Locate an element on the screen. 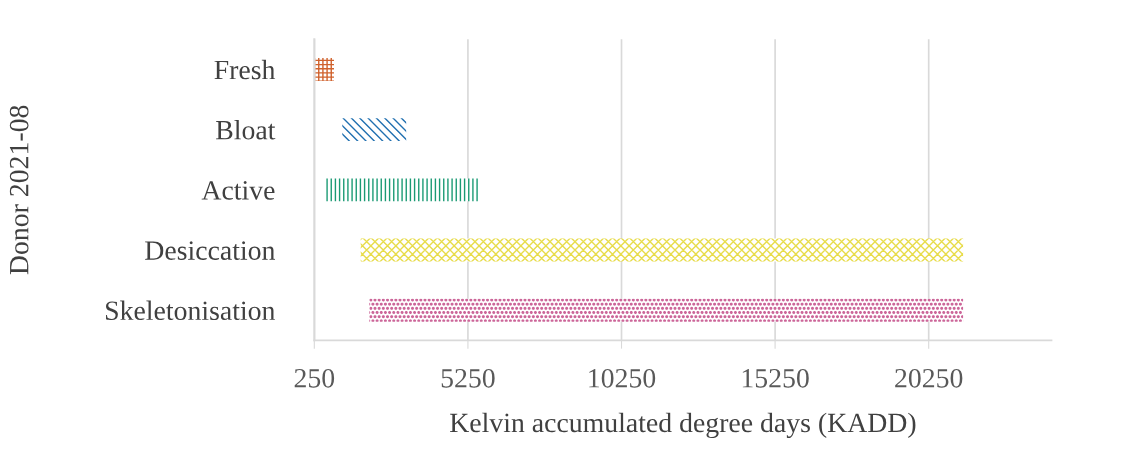  x-tick-label: 20250 is located at coordinates (929, 378).